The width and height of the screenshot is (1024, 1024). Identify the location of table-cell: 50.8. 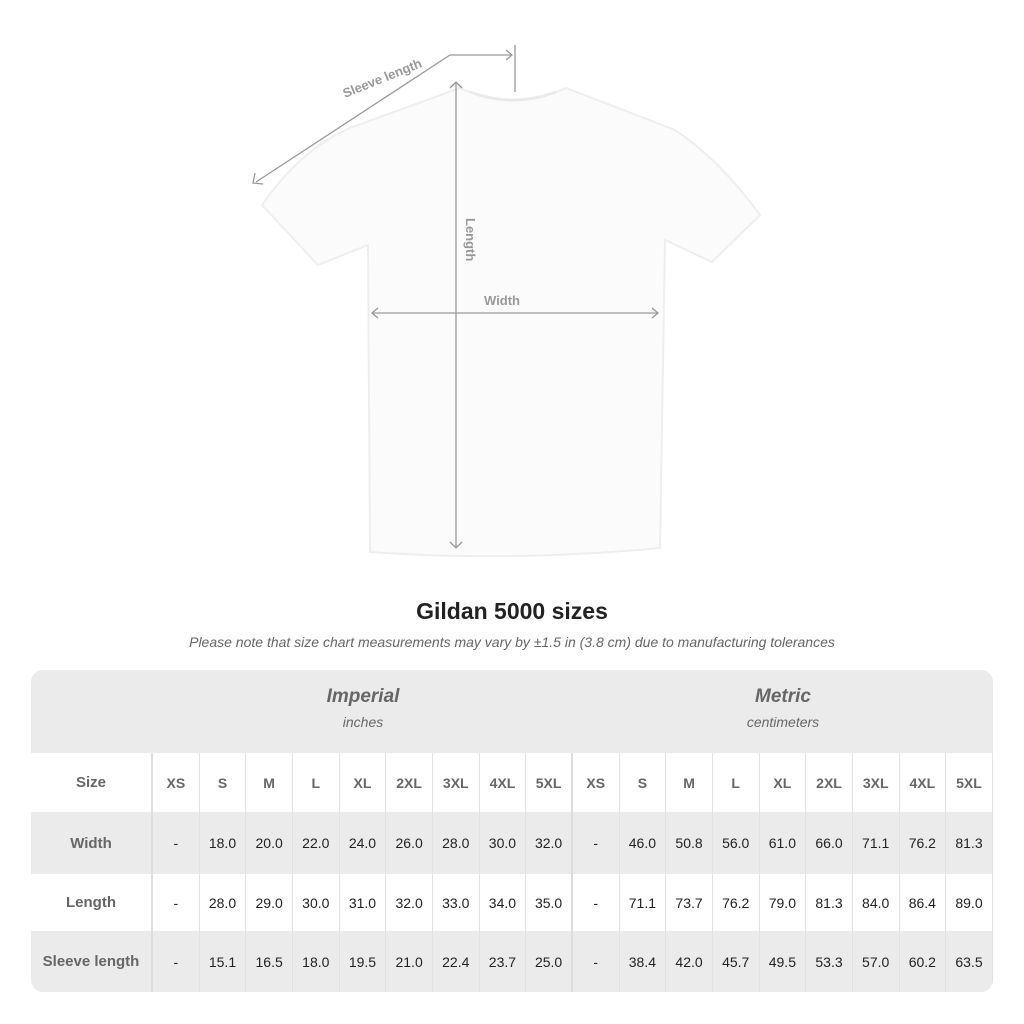
(689, 843).